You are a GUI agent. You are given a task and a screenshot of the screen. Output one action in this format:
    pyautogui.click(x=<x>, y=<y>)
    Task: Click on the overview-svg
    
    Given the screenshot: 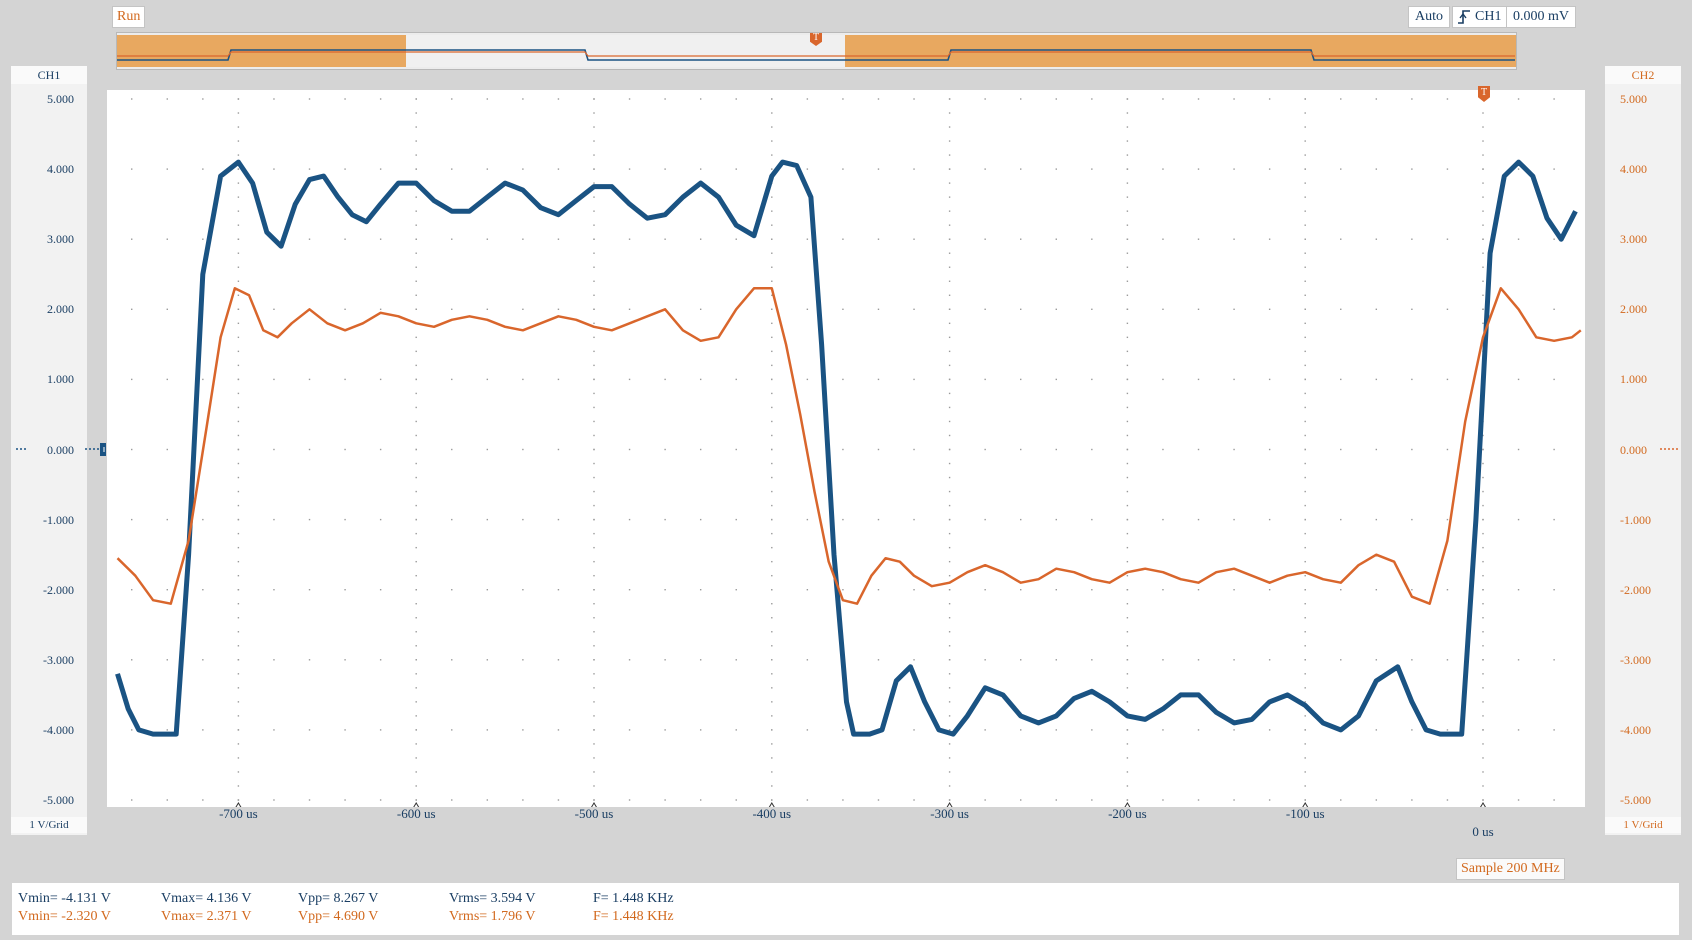 What is the action you would take?
    pyautogui.click(x=816, y=51)
    